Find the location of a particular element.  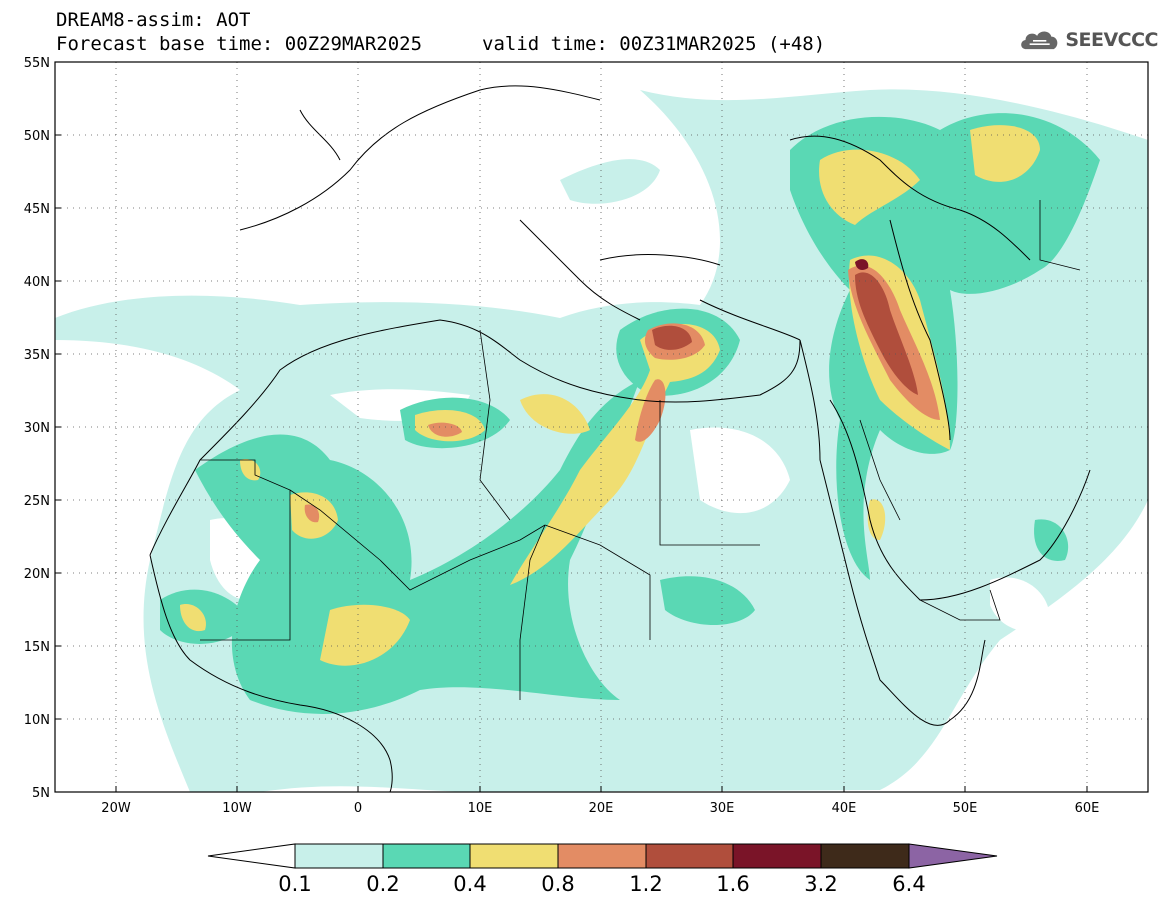

lon-label: 20W is located at coordinates (116, 808).